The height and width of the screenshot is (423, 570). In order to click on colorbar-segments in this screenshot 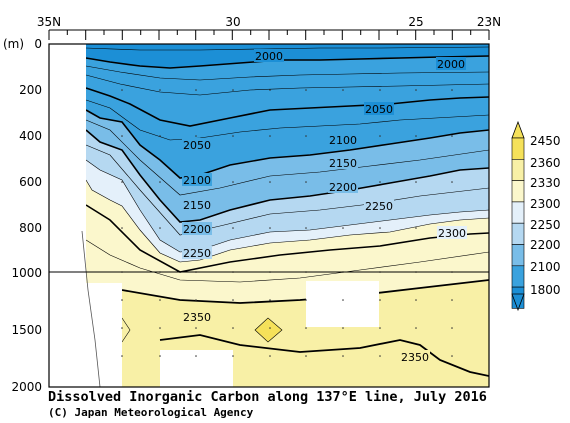, I will do `click(518, 223)`.